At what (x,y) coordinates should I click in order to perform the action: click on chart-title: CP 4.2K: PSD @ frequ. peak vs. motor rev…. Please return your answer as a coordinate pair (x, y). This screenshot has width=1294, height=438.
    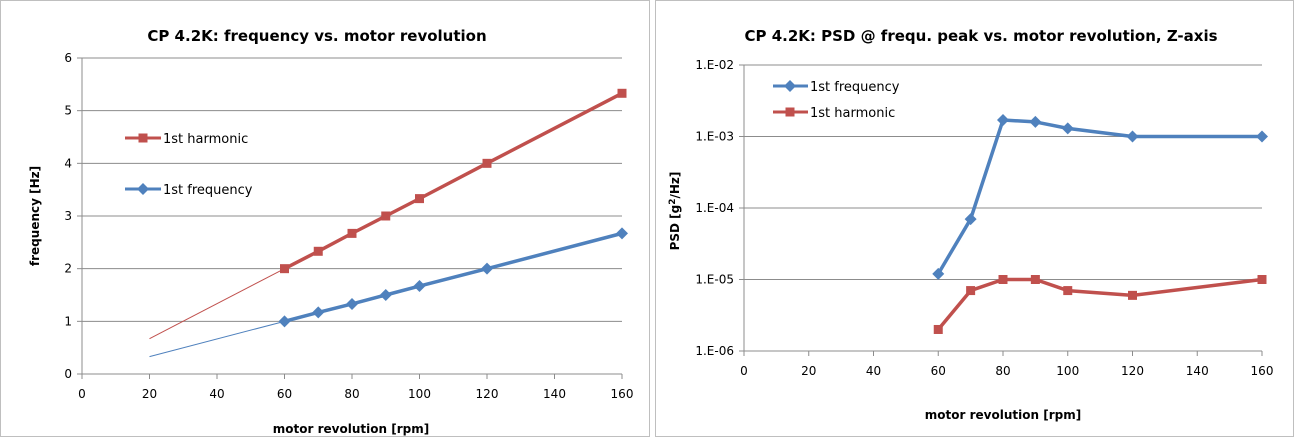
    Looking at the image, I should click on (980, 36).